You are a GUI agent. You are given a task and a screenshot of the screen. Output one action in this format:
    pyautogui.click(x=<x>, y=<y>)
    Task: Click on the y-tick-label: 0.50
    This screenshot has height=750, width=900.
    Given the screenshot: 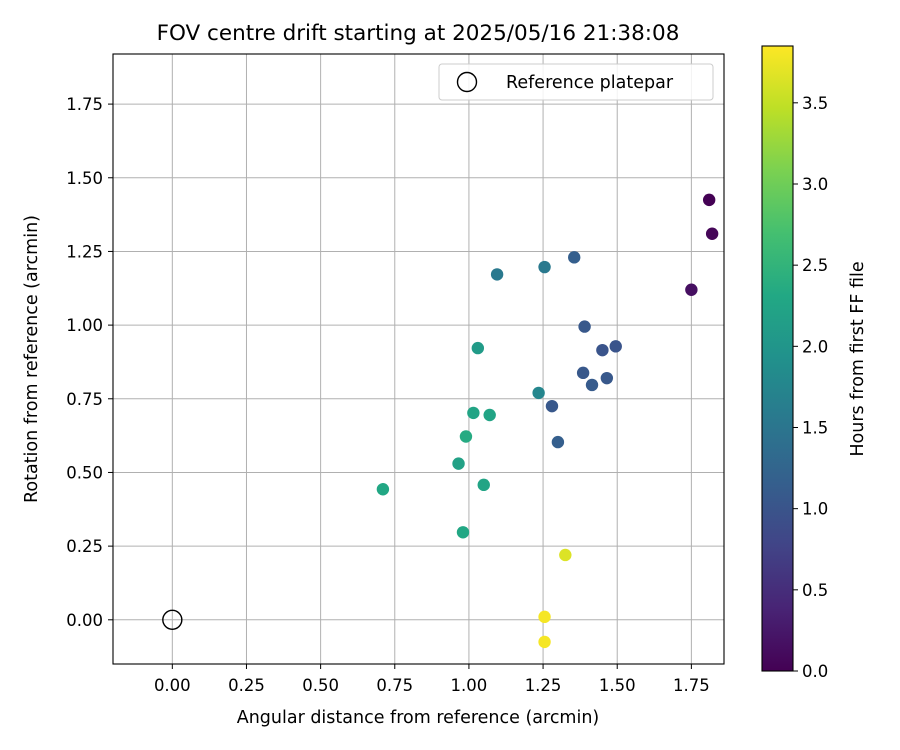 What is the action you would take?
    pyautogui.click(x=84, y=472)
    